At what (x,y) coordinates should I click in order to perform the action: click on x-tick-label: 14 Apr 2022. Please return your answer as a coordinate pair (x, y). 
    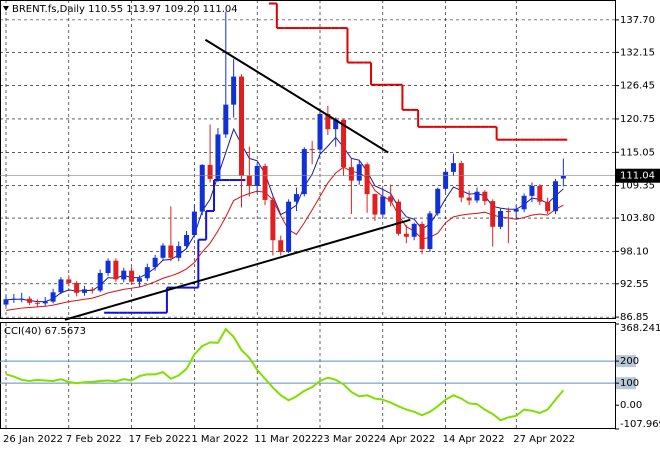
    Looking at the image, I should click on (474, 439).